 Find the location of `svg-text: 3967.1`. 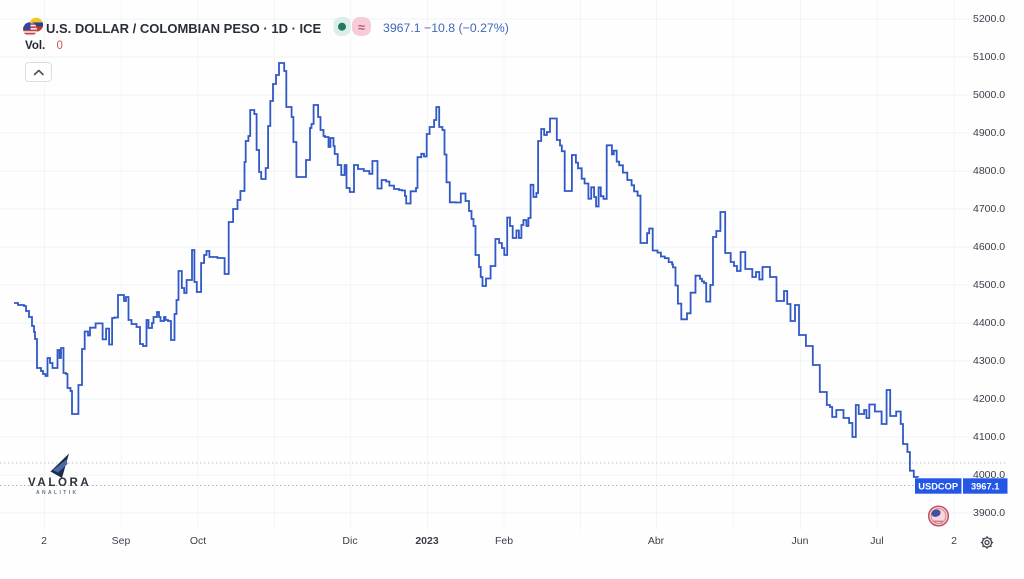

svg-text: 3967.1 is located at coordinates (985, 486).